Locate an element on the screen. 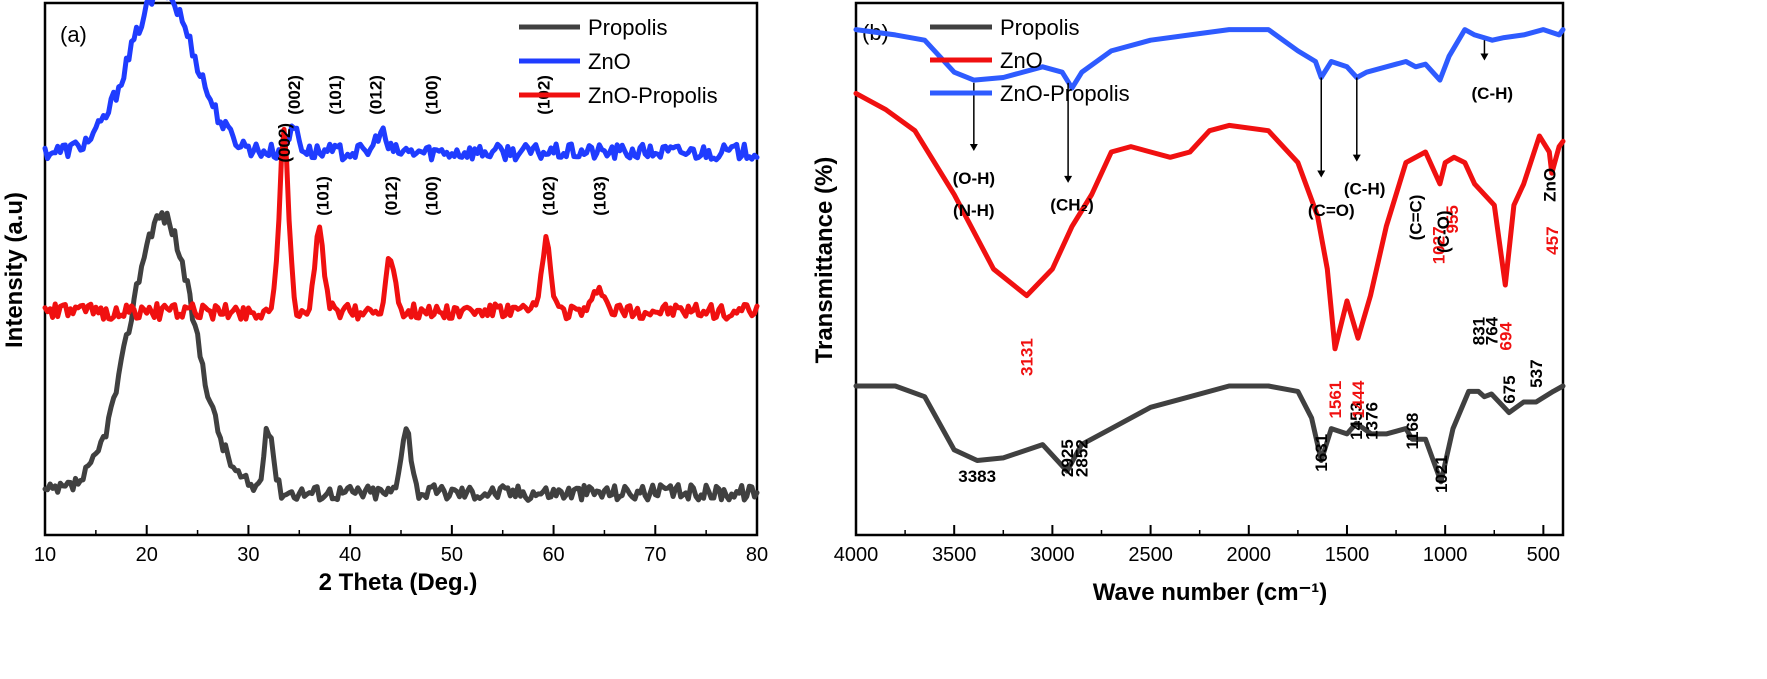  peak-label-propolis: 1376 is located at coordinates (1371, 421).